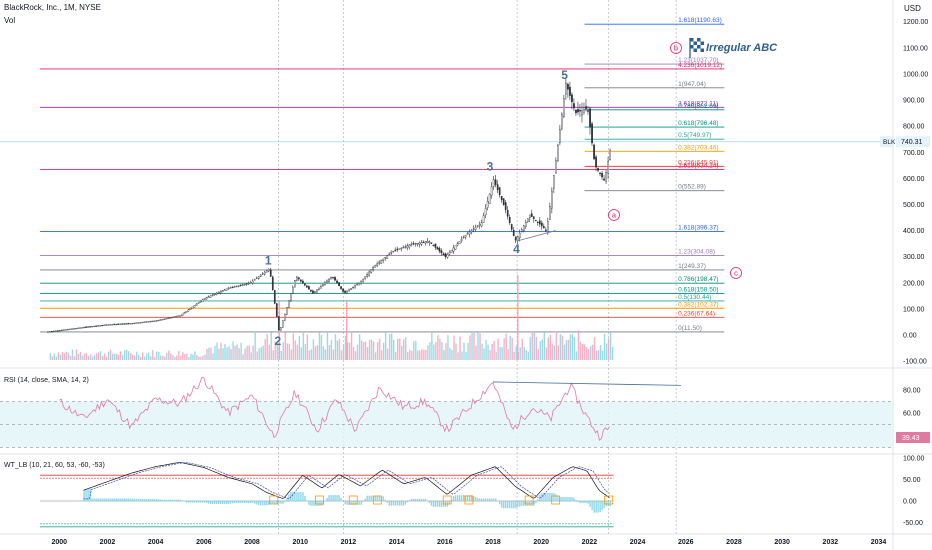 The height and width of the screenshot is (550, 932). Describe the element at coordinates (912, 391) in the screenshot. I see `rsi-tick-0: 80.00` at that location.